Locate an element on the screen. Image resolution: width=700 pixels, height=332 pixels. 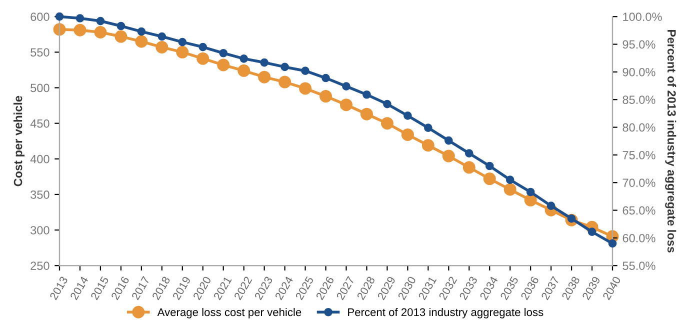
y-tick-label: 500 is located at coordinates (40, 88).